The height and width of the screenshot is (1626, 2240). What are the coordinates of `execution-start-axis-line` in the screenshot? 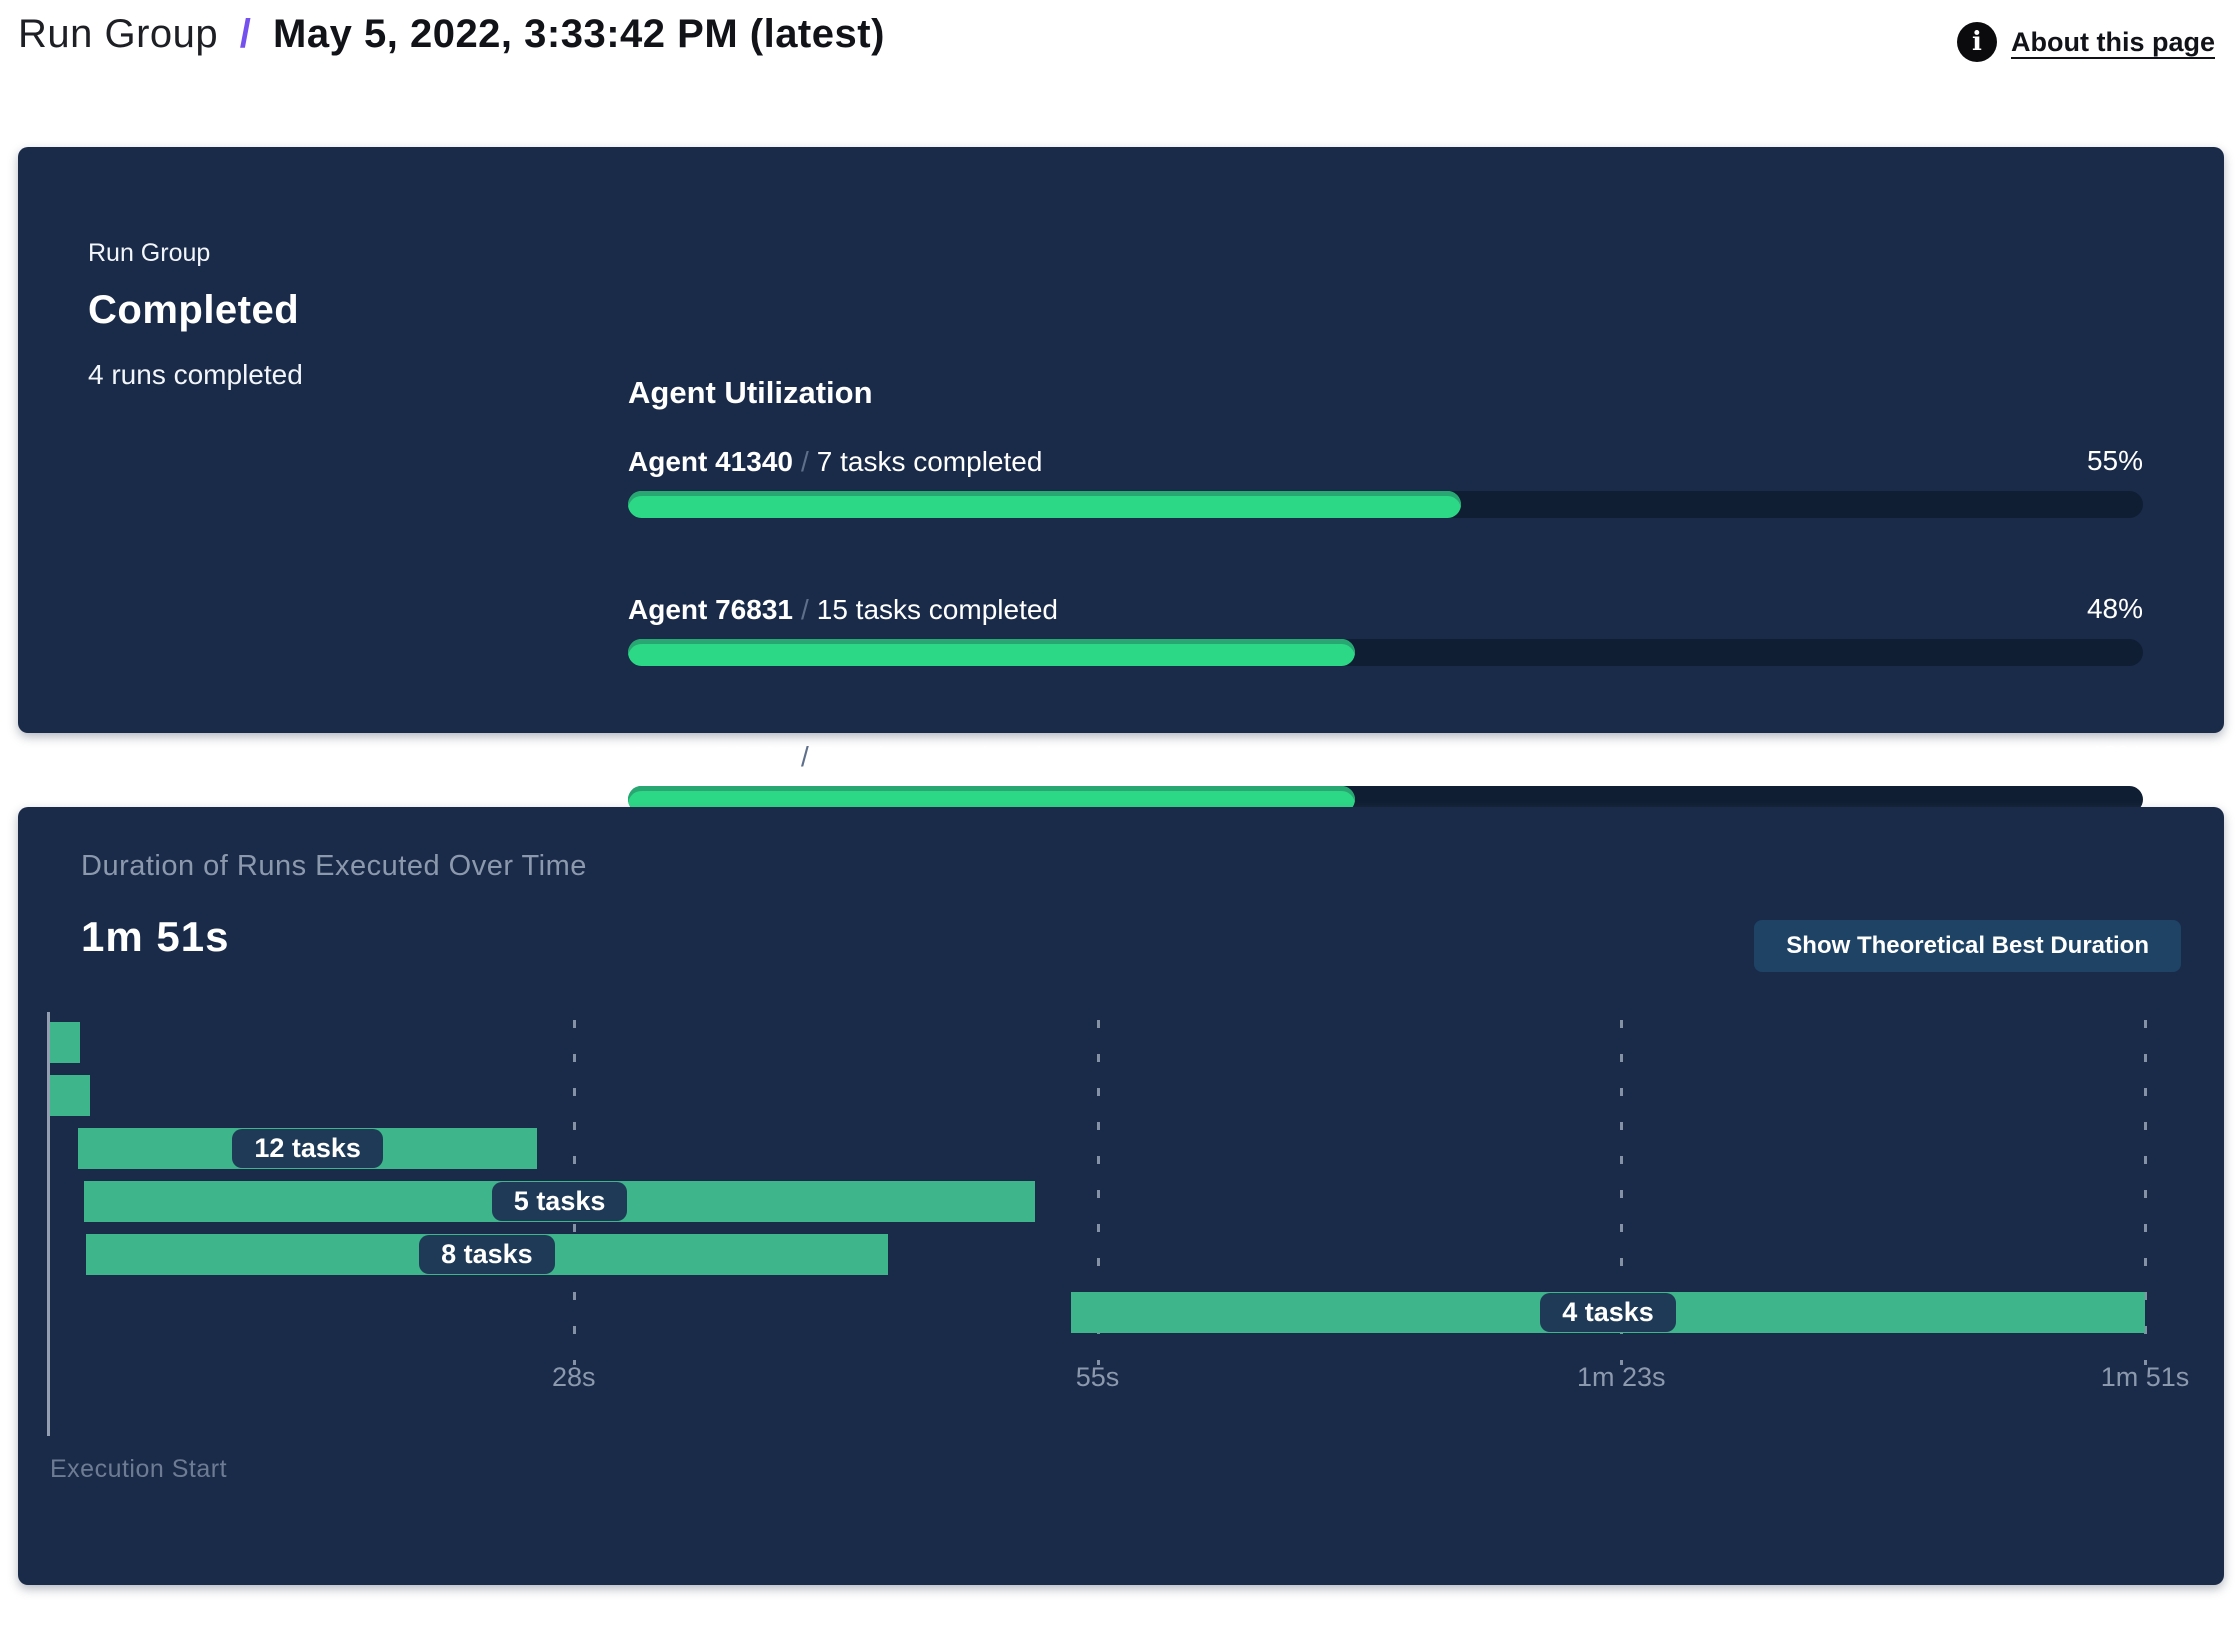 It's located at (48, 1224).